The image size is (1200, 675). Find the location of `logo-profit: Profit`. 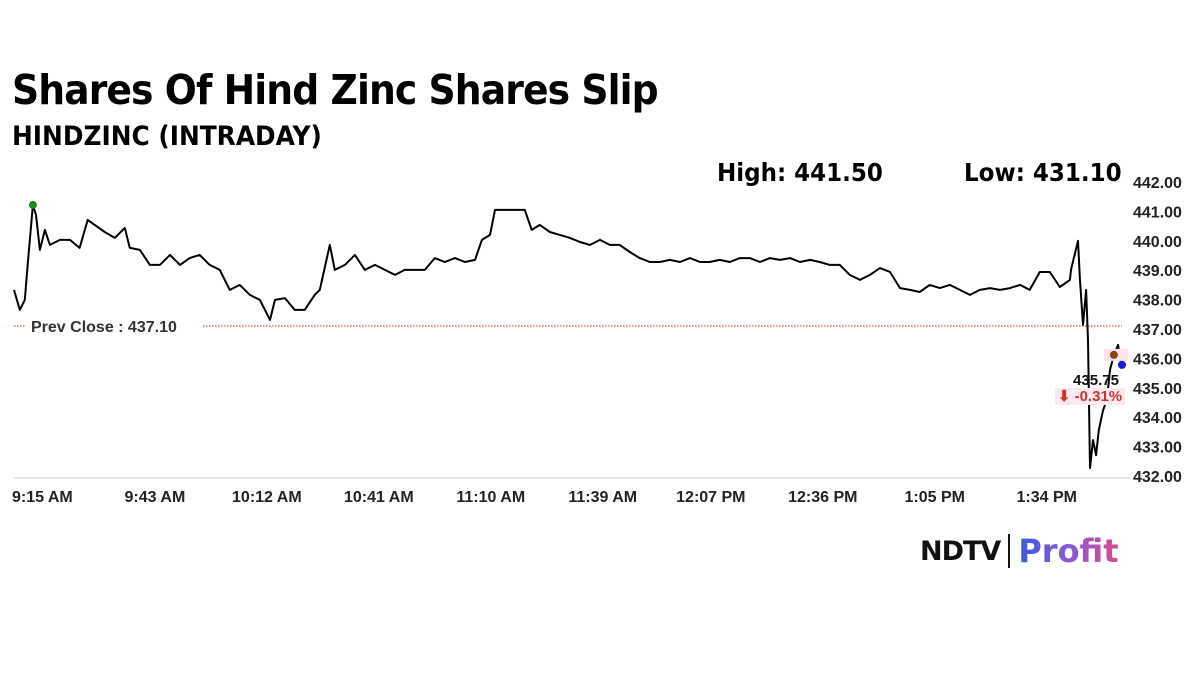

logo-profit: Profit is located at coordinates (1068, 551).